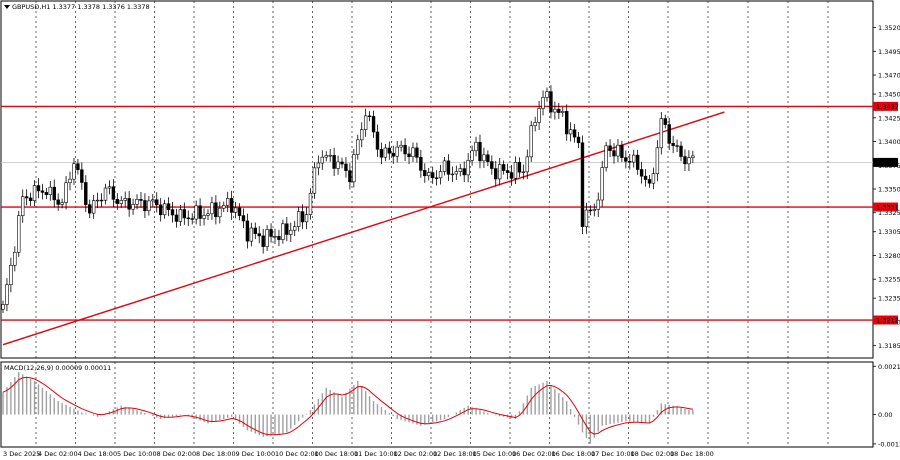  What do you see at coordinates (347, 406) in the screenshot?
I see `macd-signal-line` at bounding box center [347, 406].